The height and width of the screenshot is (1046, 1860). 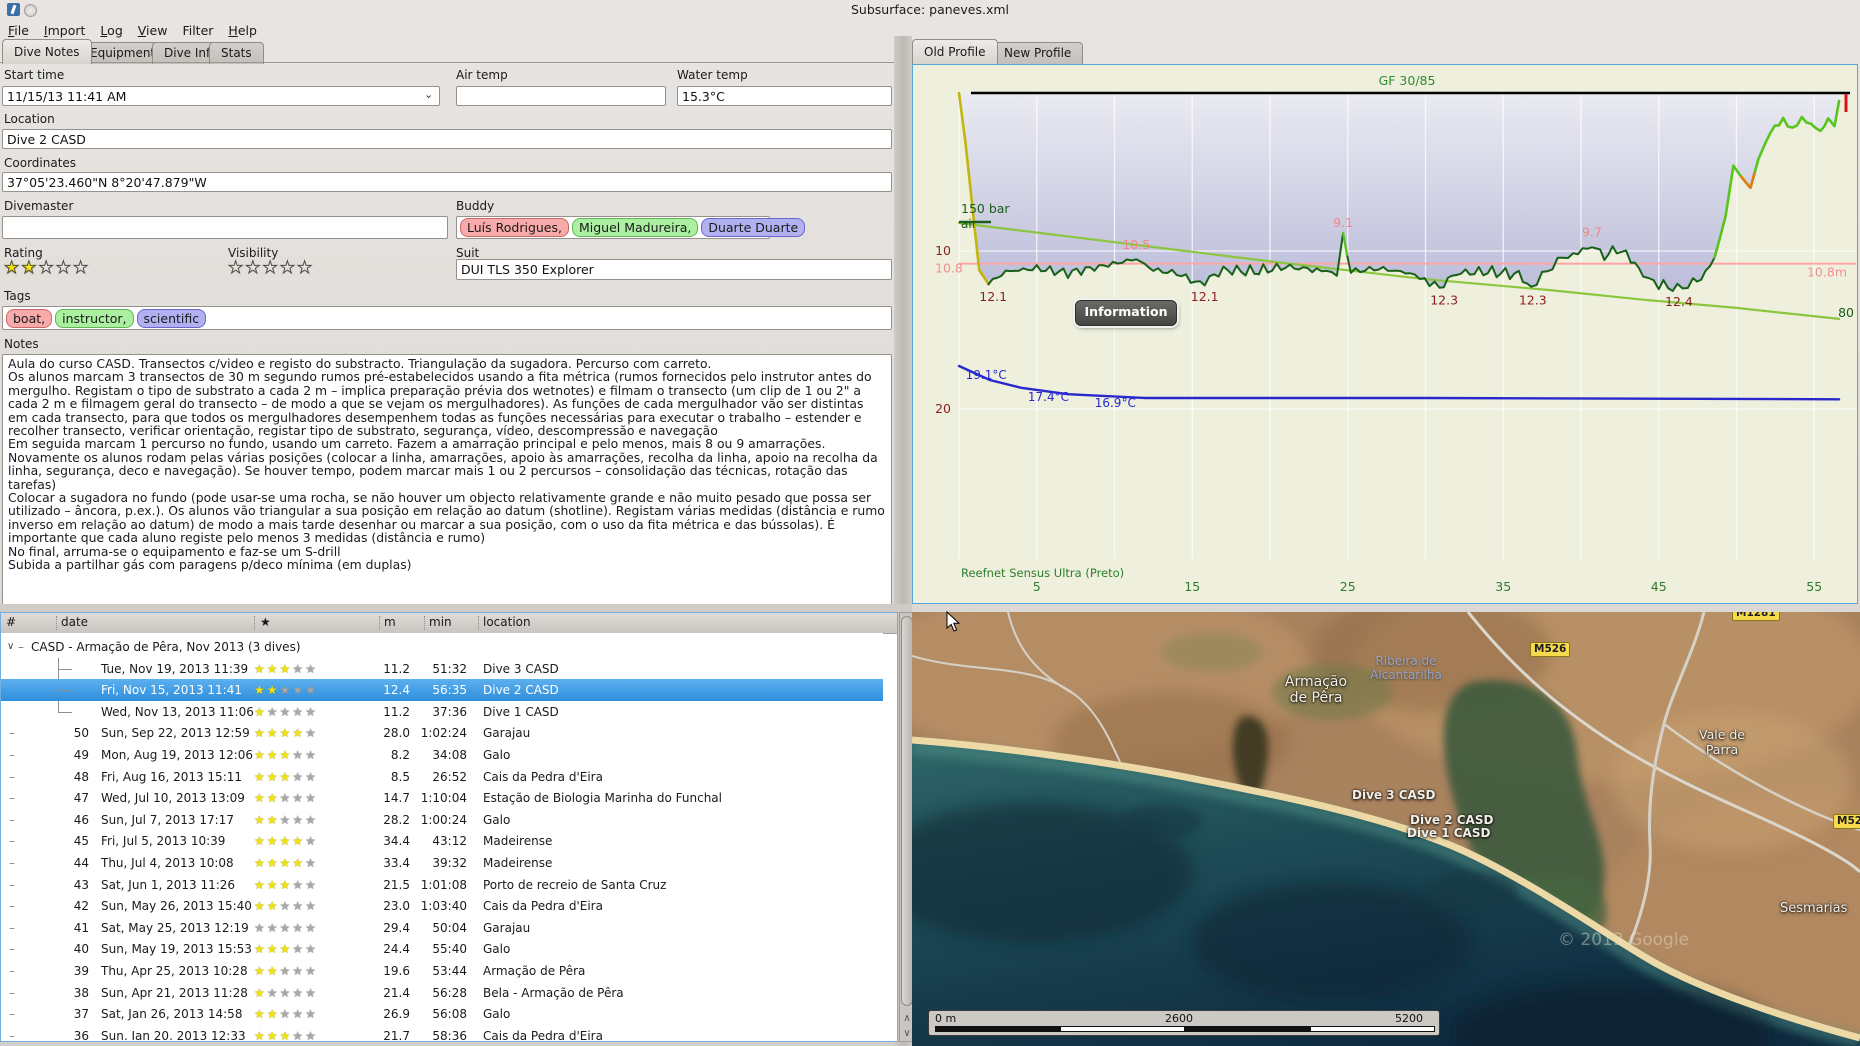 What do you see at coordinates (449, 949) in the screenshot?
I see `dive-duration: 55:40` at bounding box center [449, 949].